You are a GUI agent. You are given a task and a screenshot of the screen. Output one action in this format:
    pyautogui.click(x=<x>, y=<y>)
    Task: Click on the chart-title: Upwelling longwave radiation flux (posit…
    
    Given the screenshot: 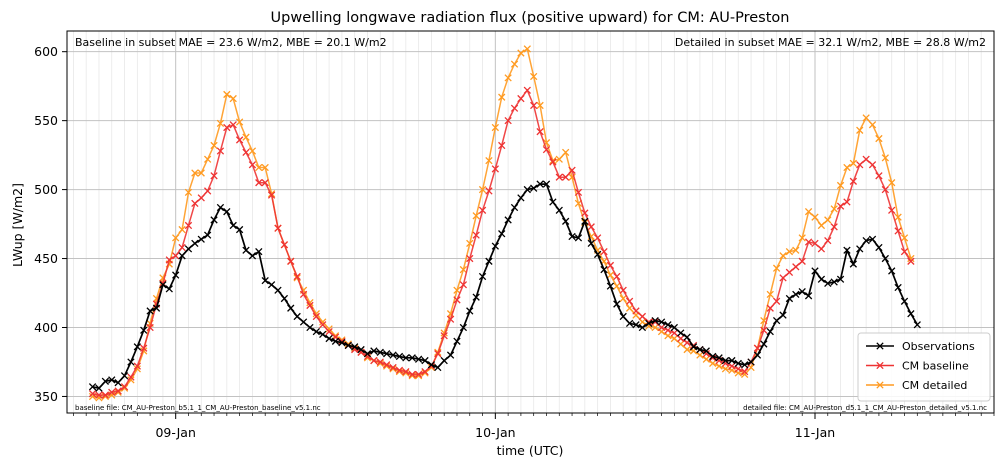 What is the action you would take?
    pyautogui.click(x=530, y=18)
    